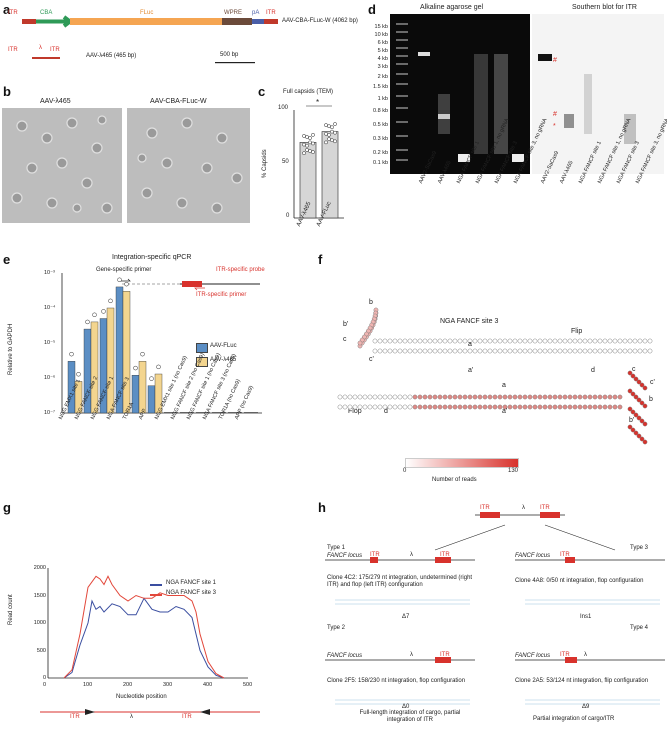  I want to click on f-color-scale, so click(462, 463).